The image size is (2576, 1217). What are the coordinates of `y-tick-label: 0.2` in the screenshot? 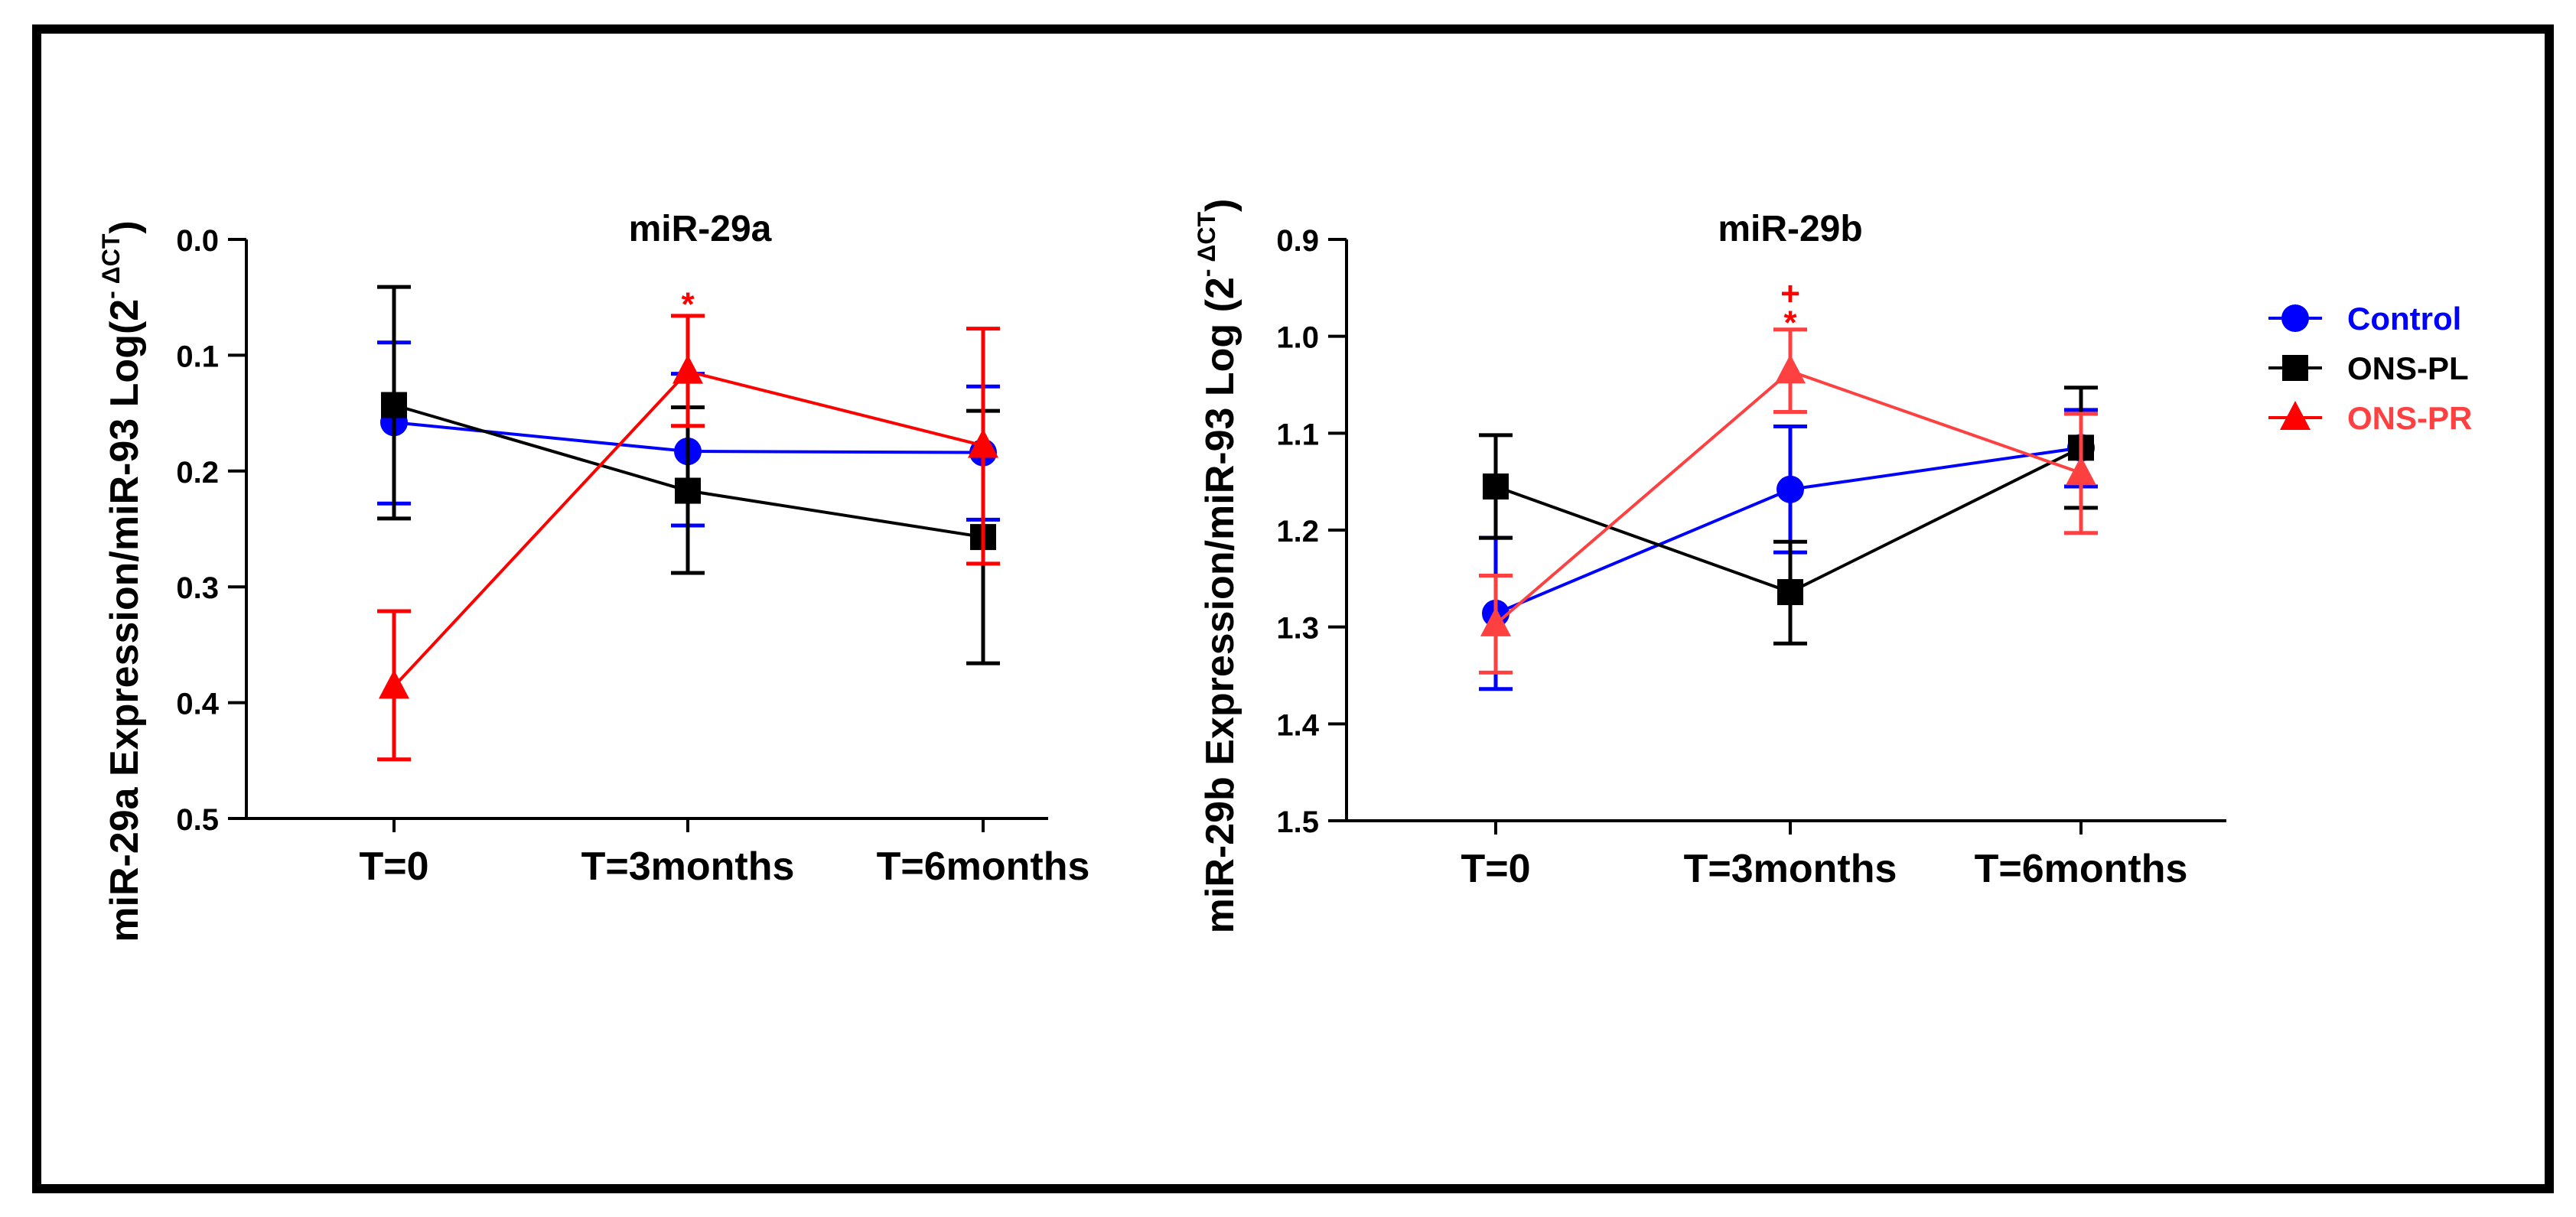 It's located at (198, 473).